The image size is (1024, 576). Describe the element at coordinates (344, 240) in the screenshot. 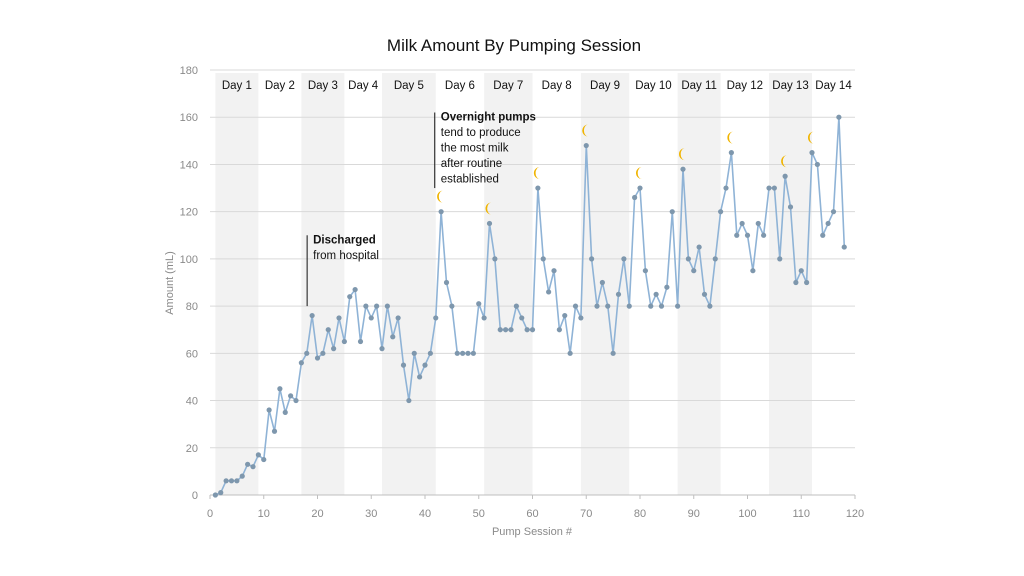

I see `annotation-1-heading: Discharged` at that location.